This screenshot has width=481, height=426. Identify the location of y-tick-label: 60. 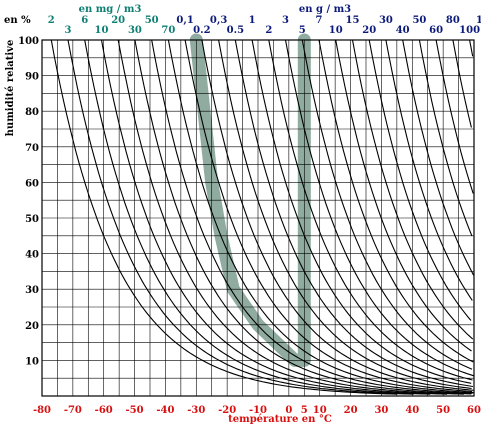
(32, 183).